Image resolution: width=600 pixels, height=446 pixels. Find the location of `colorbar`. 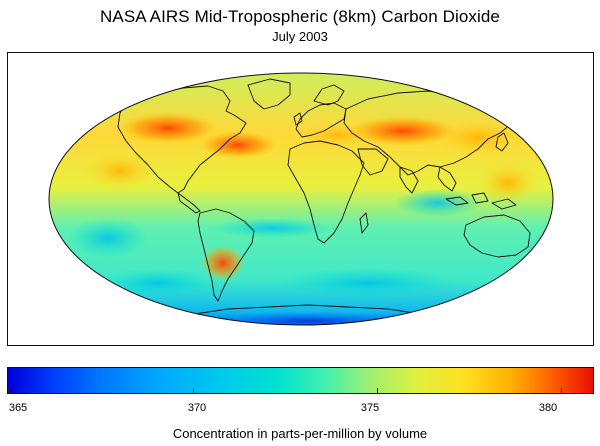

colorbar is located at coordinates (300, 380).